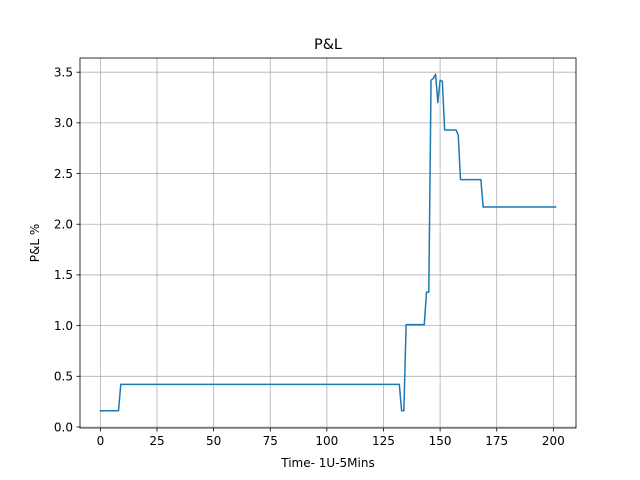 The width and height of the screenshot is (640, 480). I want to click on x-tick-label: 0, so click(101, 441).